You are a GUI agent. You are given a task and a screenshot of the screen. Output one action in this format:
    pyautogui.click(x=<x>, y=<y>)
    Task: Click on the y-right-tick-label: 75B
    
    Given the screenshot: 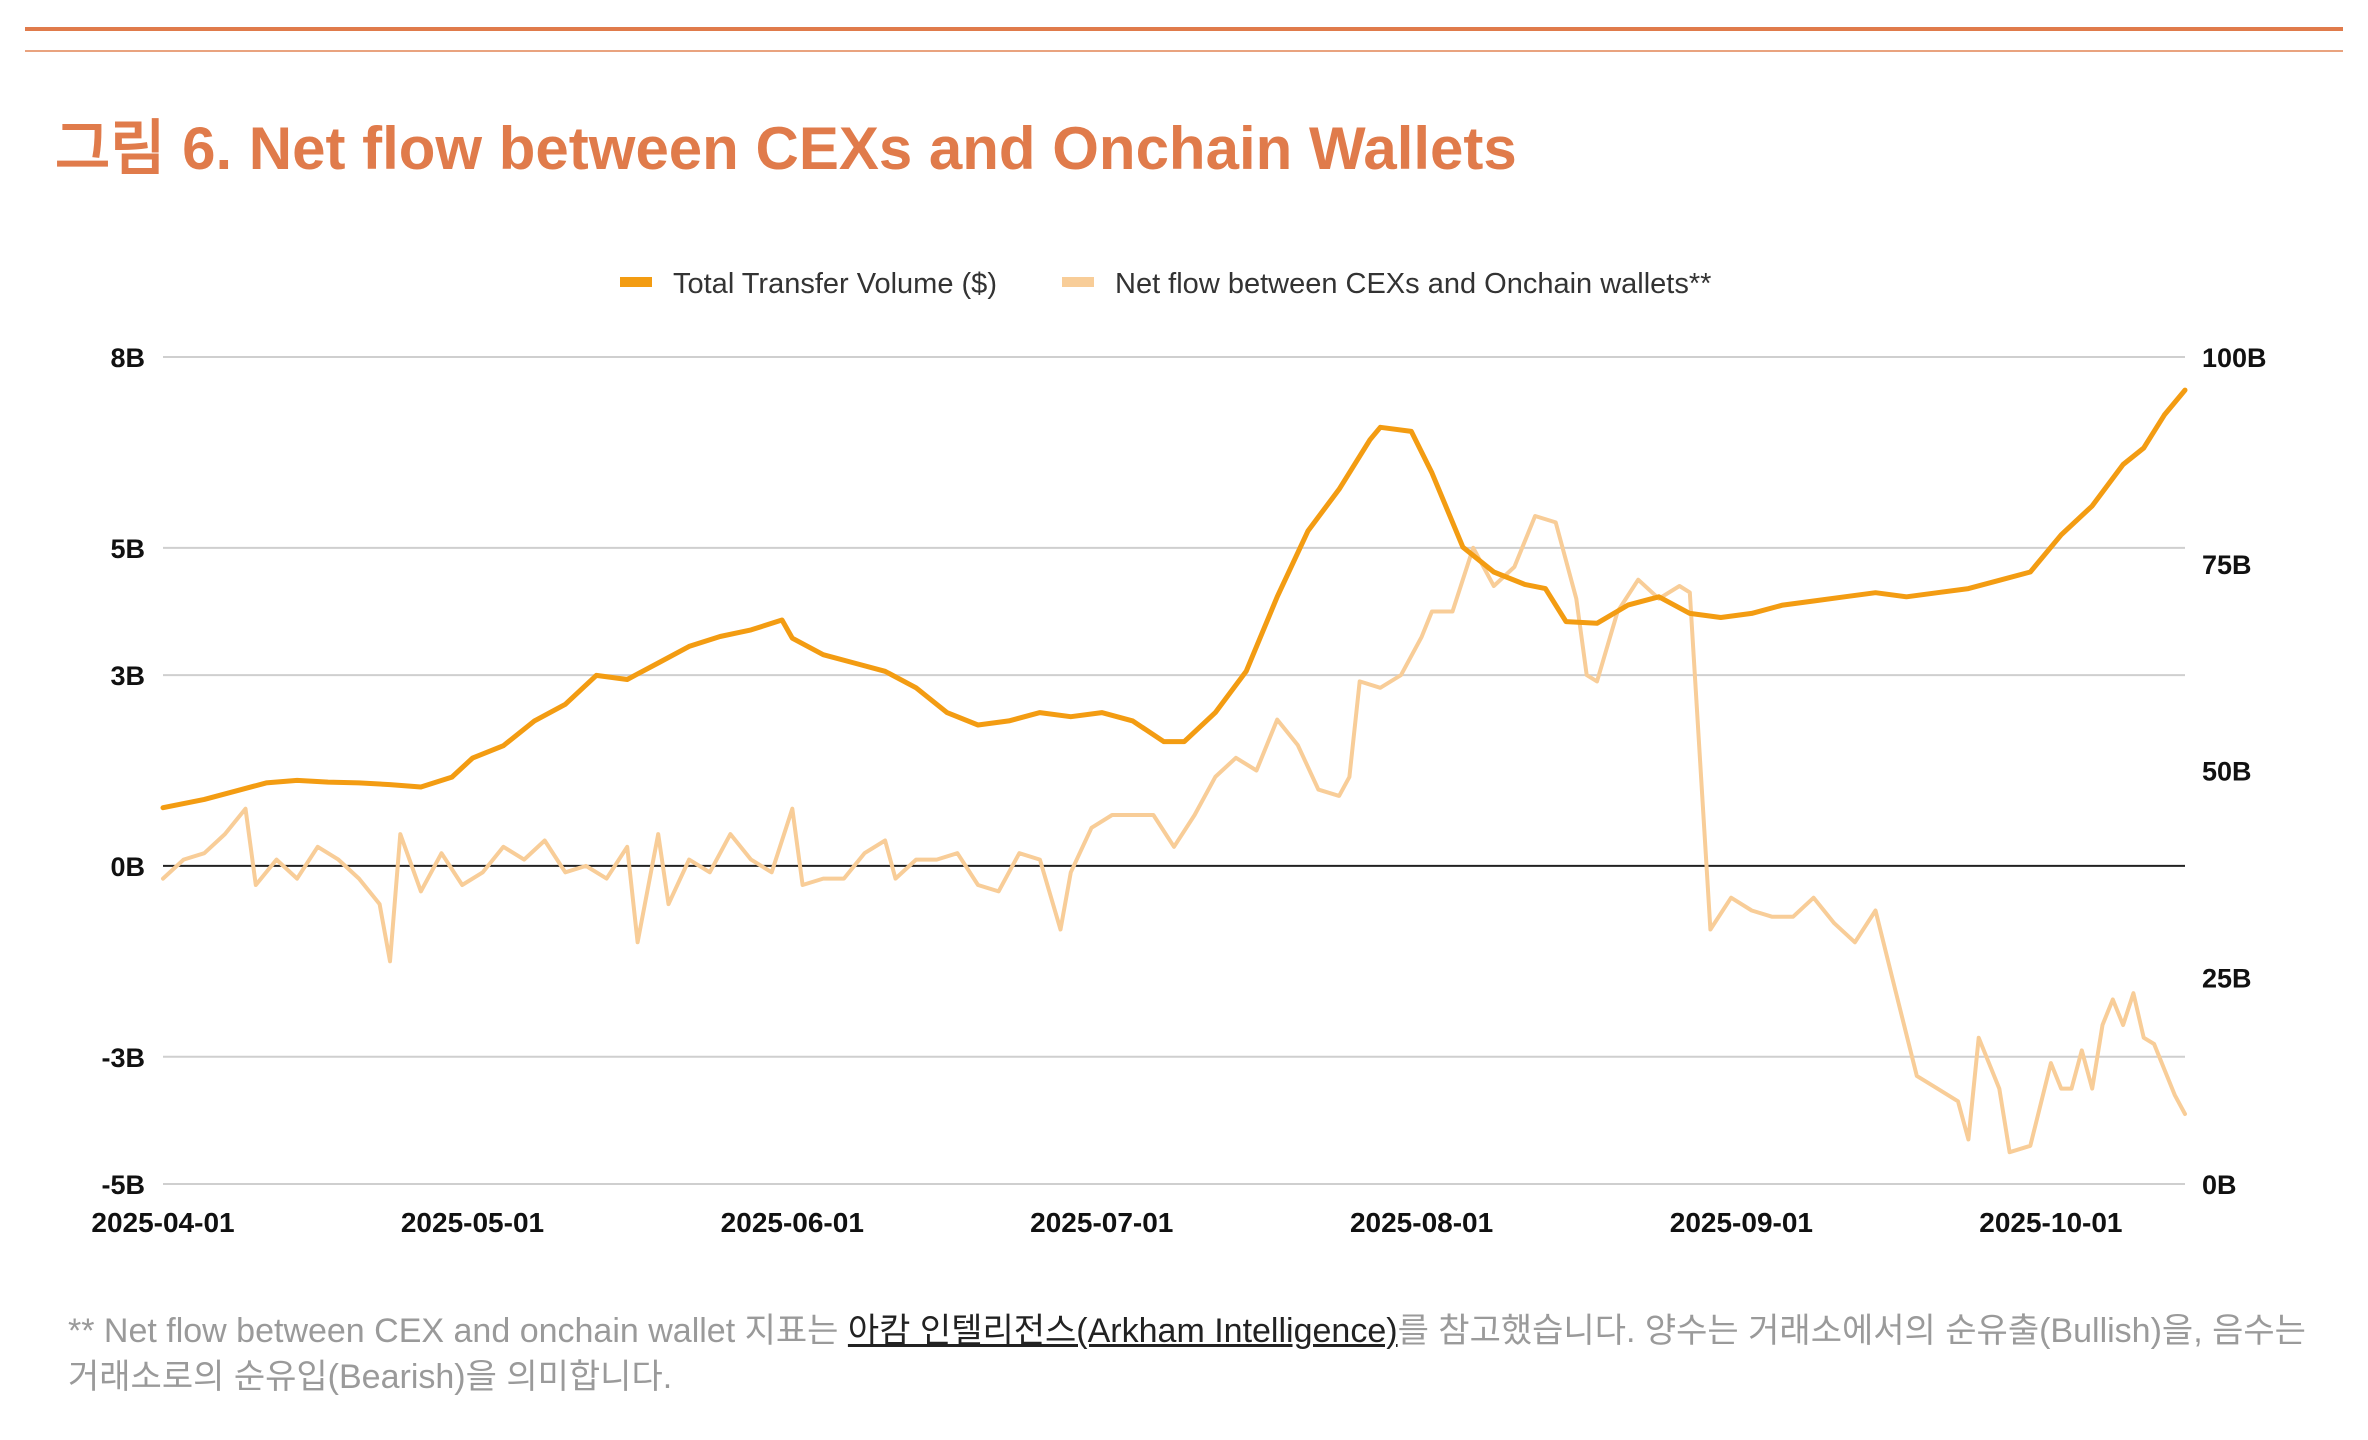 What is the action you would take?
    pyautogui.click(x=2227, y=565)
    